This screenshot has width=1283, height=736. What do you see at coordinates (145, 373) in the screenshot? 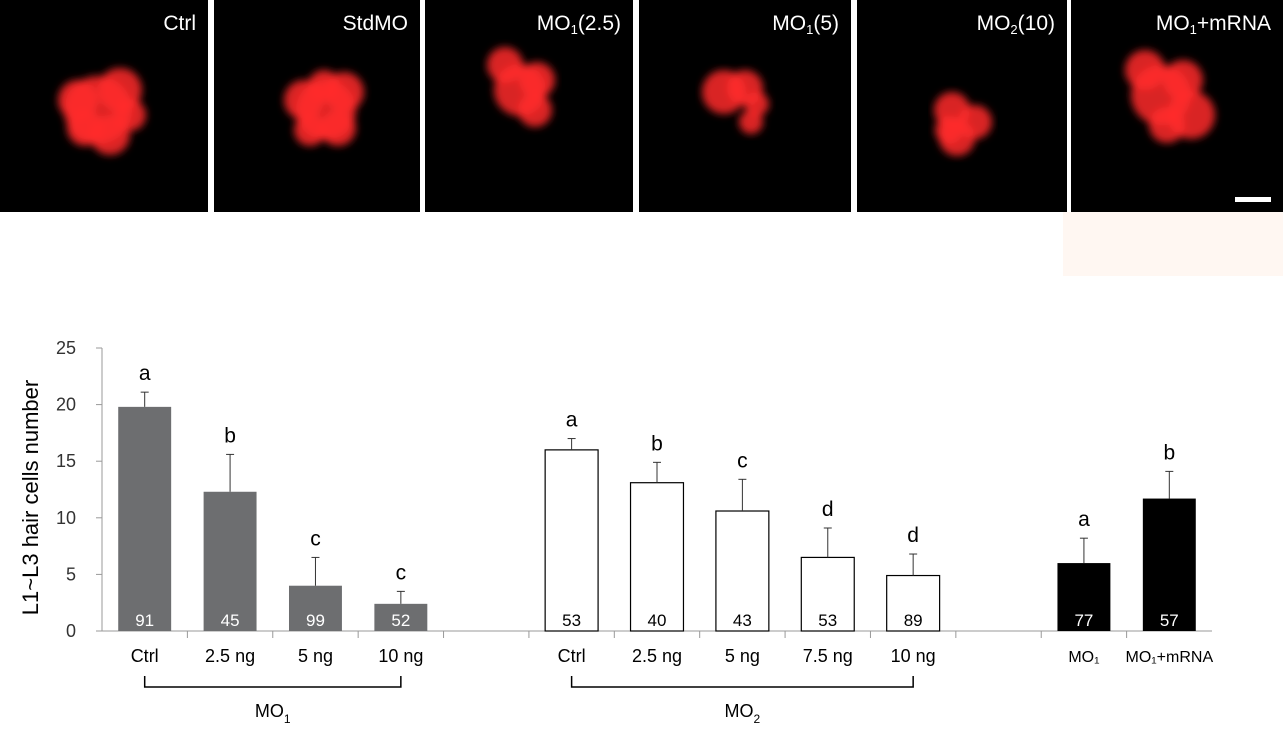
I see `group1-significance-letter: a` at bounding box center [145, 373].